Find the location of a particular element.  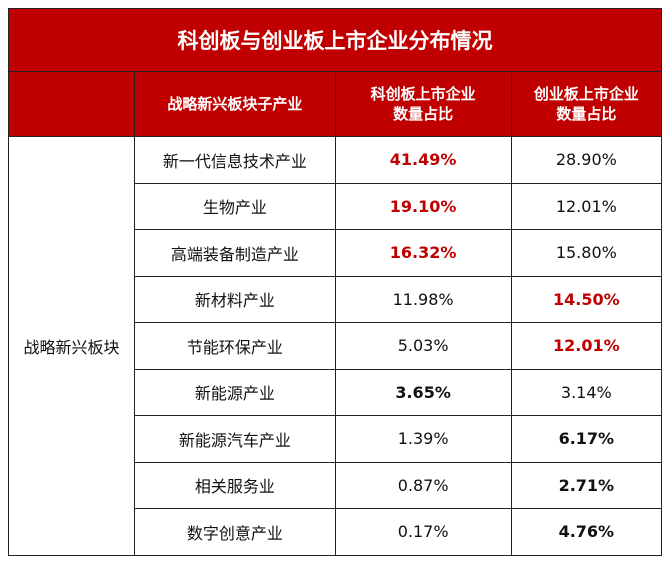

star-share-cell: 1.39% is located at coordinates (423, 439).